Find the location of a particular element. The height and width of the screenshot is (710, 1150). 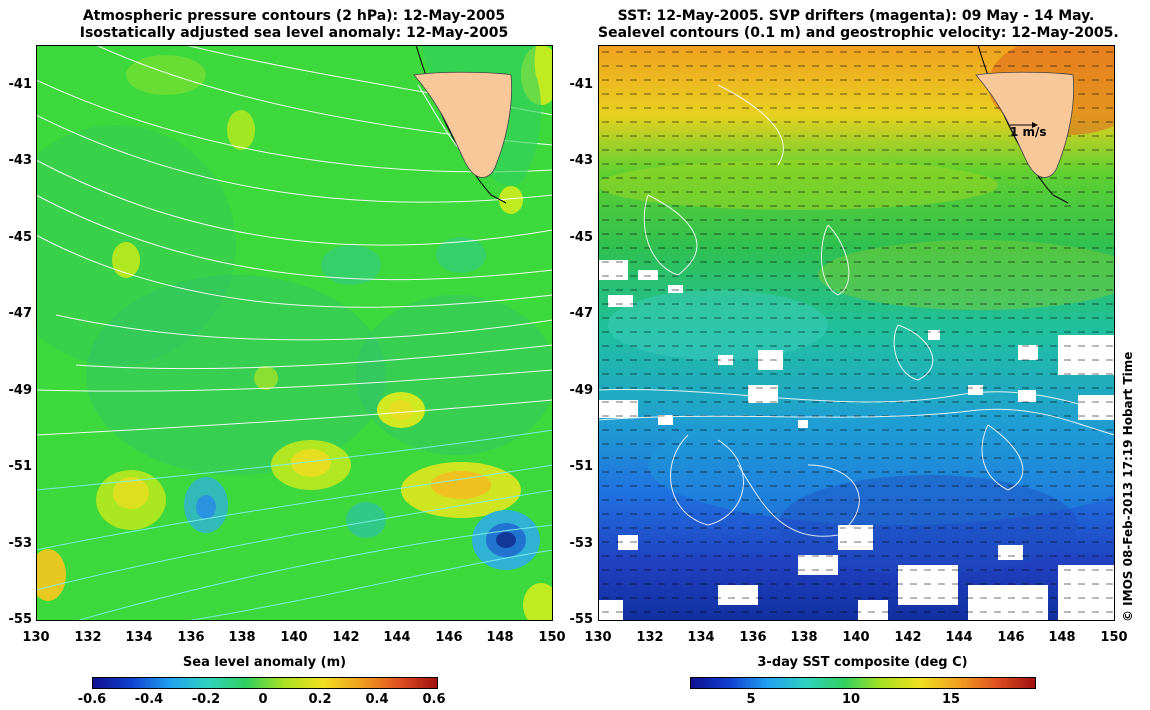

sla-colorbar-tick: 0.4 is located at coordinates (377, 699).